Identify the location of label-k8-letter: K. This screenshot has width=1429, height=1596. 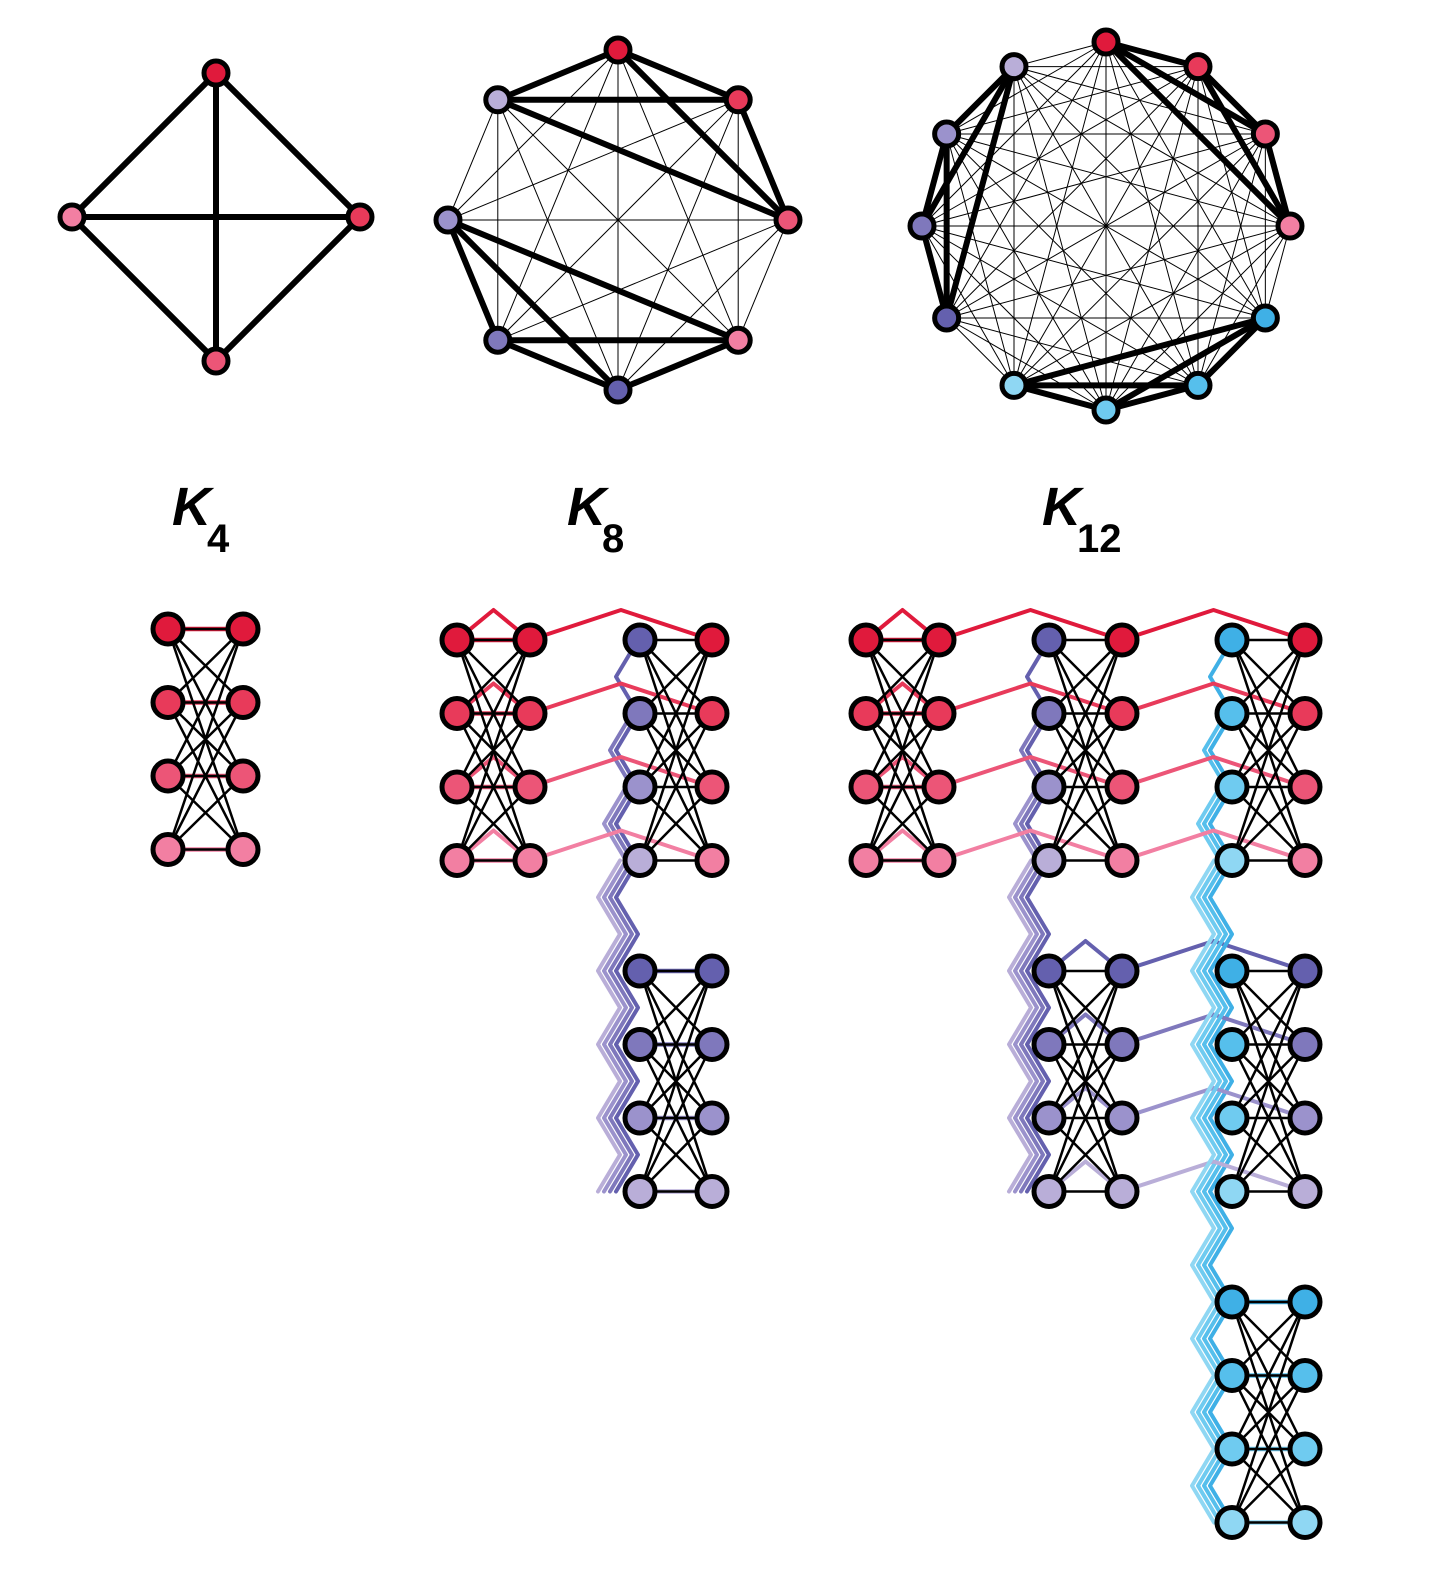
(588, 507).